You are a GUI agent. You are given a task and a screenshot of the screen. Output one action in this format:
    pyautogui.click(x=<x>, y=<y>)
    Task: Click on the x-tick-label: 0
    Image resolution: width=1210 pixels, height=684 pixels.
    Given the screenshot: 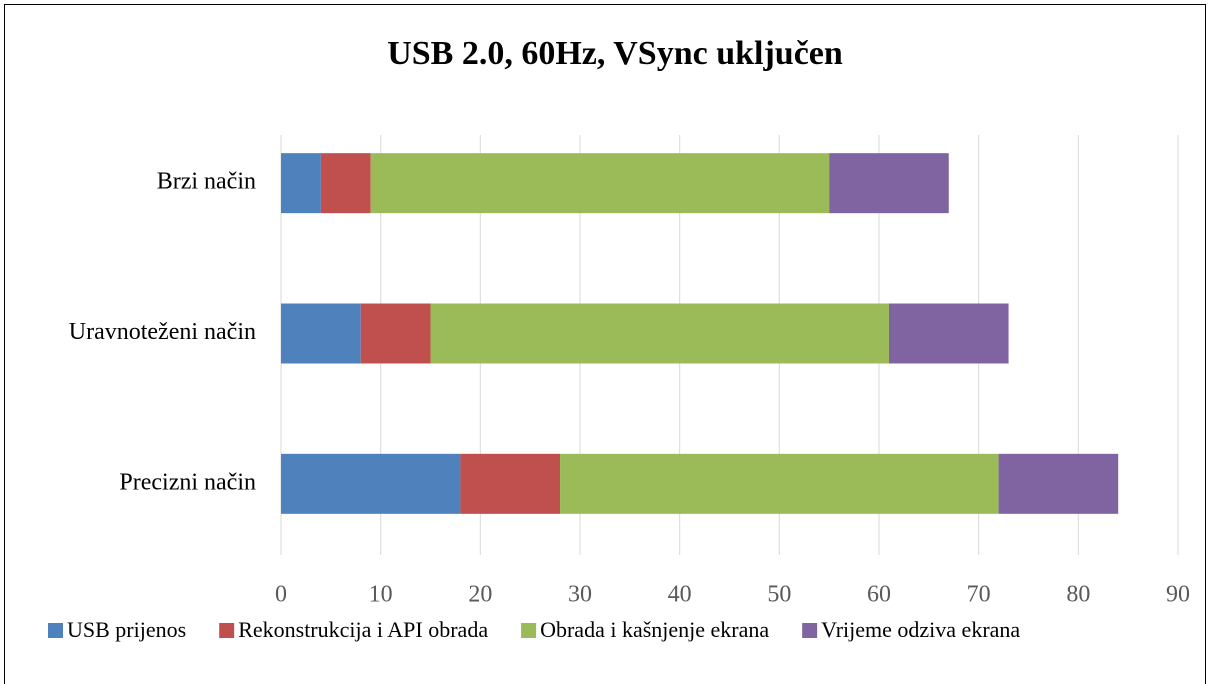 What is the action you would take?
    pyautogui.click(x=281, y=595)
    